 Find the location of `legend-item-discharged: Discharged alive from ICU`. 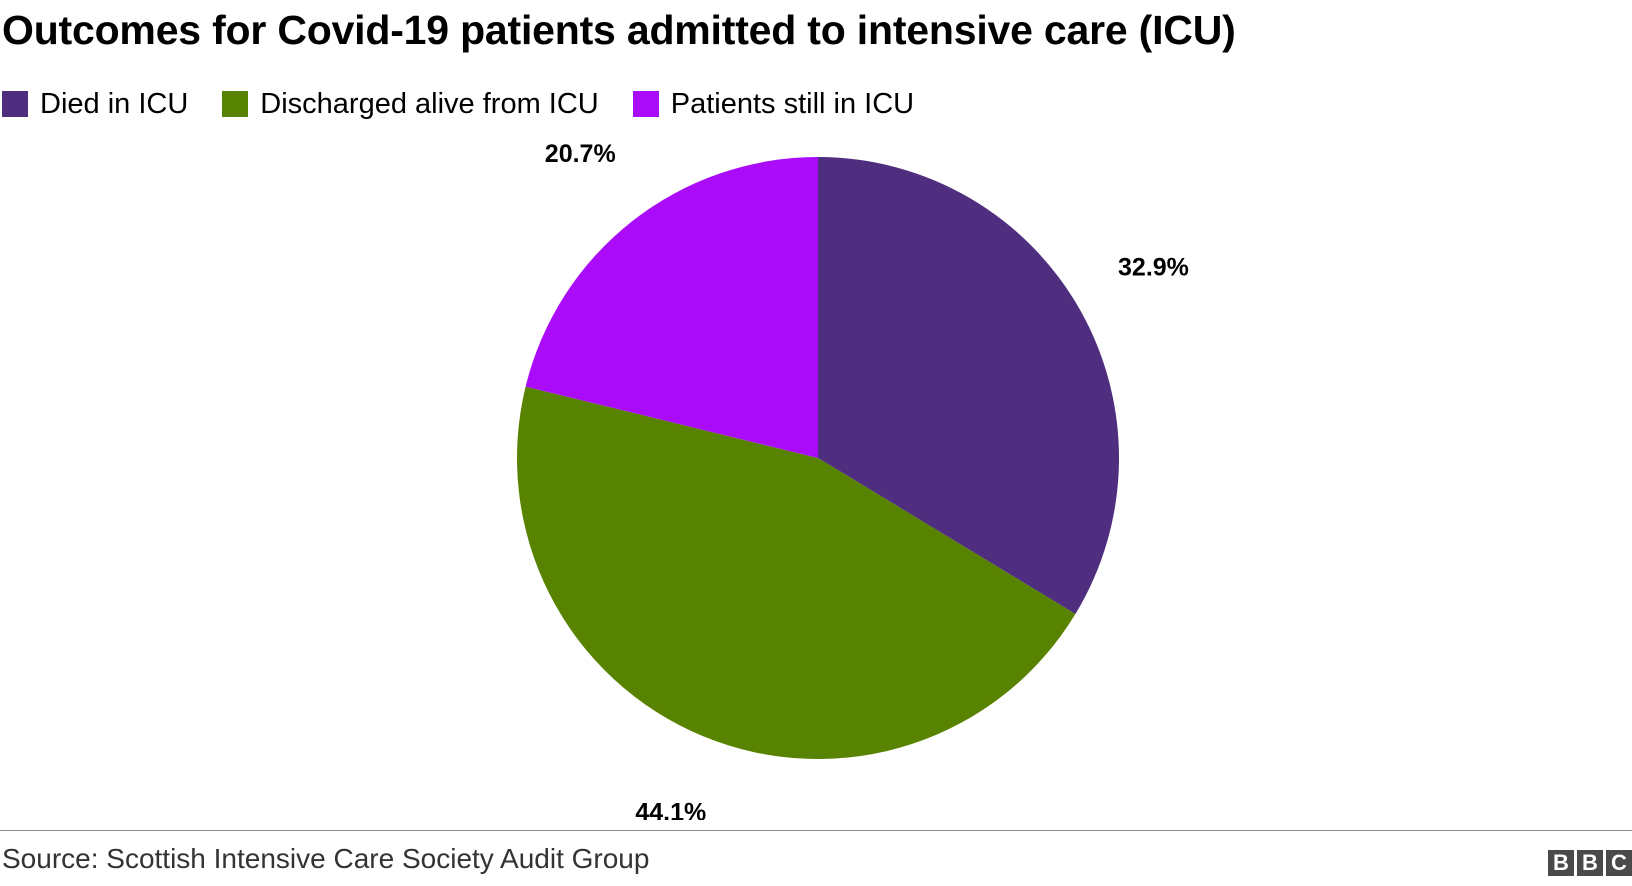

legend-item-discharged: Discharged alive from ICU is located at coordinates (410, 104).